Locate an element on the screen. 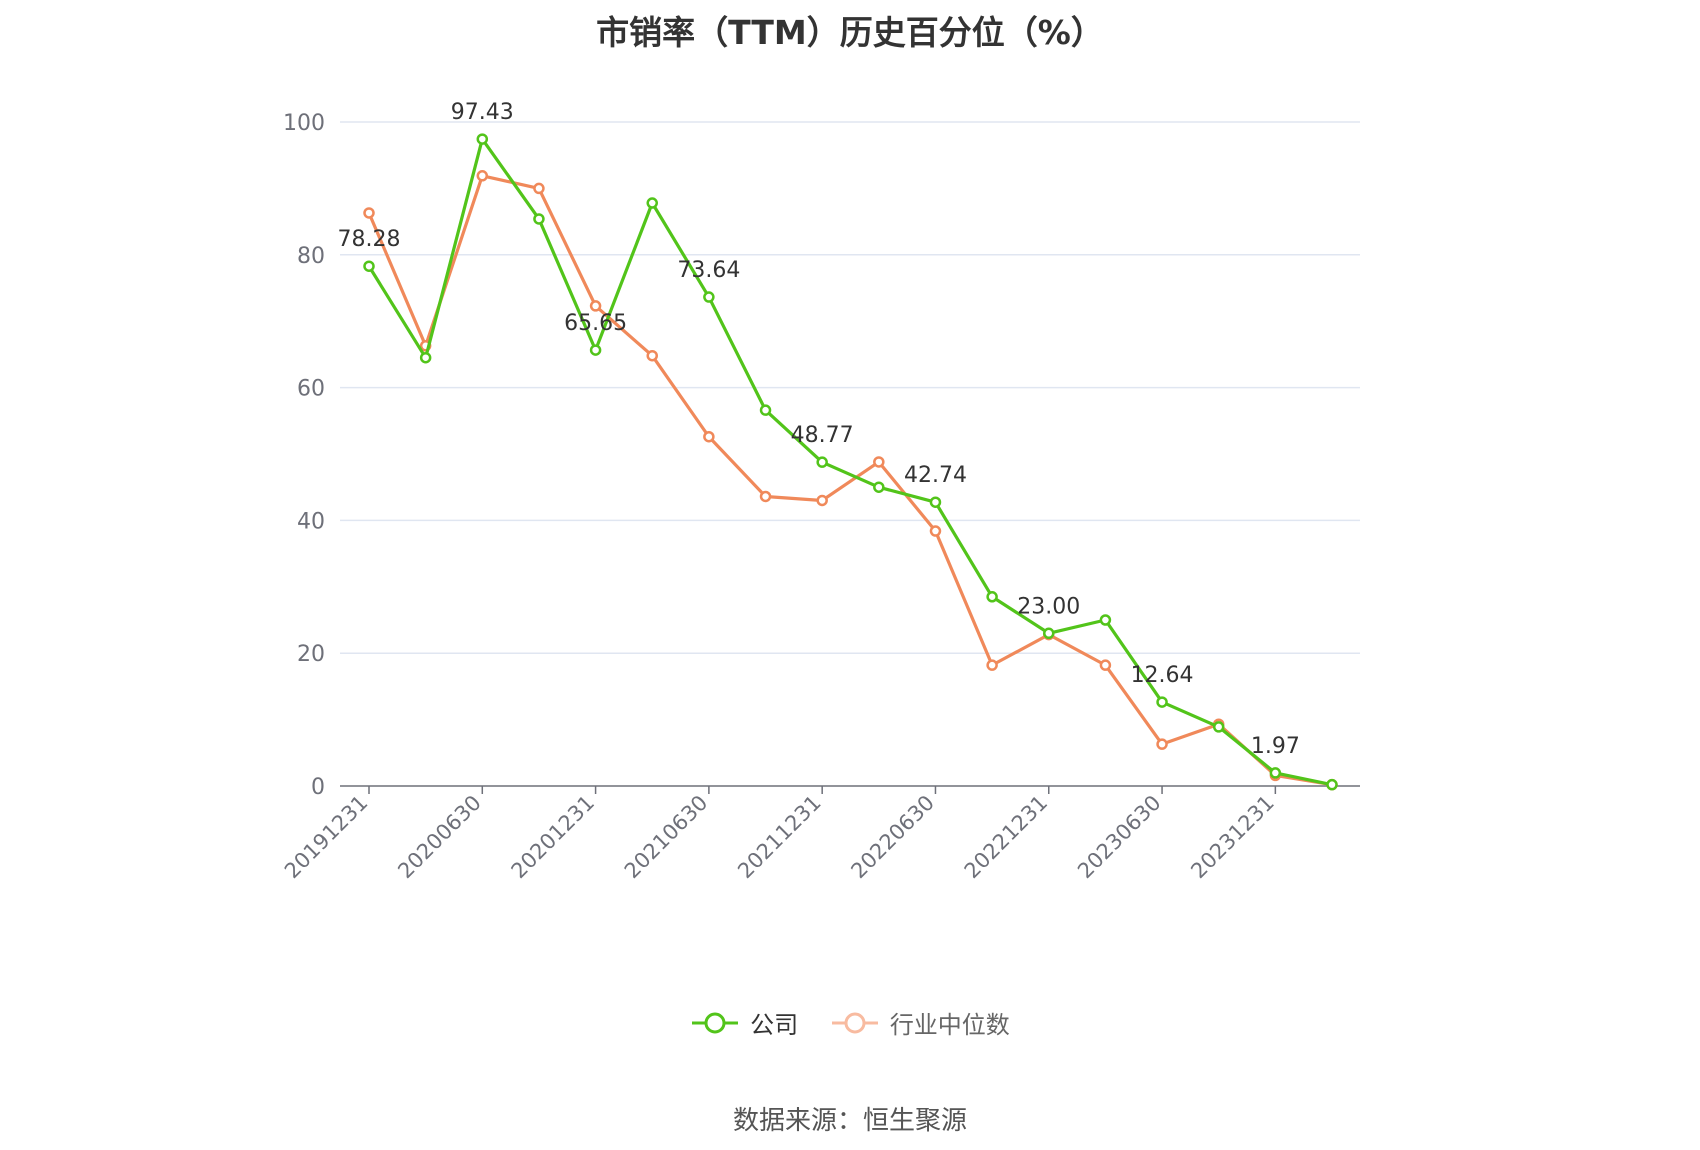  source-note: 数据来源：恒生聚源 is located at coordinates (849, 1121).